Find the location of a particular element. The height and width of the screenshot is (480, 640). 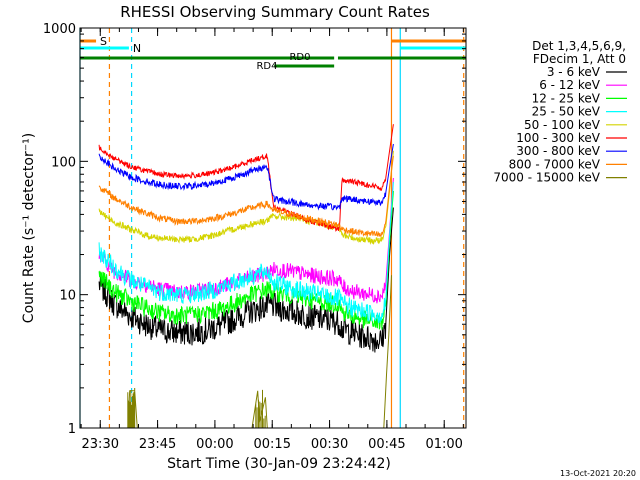

footer-date: 13-Oct-2021 20:20 is located at coordinates (598, 473).